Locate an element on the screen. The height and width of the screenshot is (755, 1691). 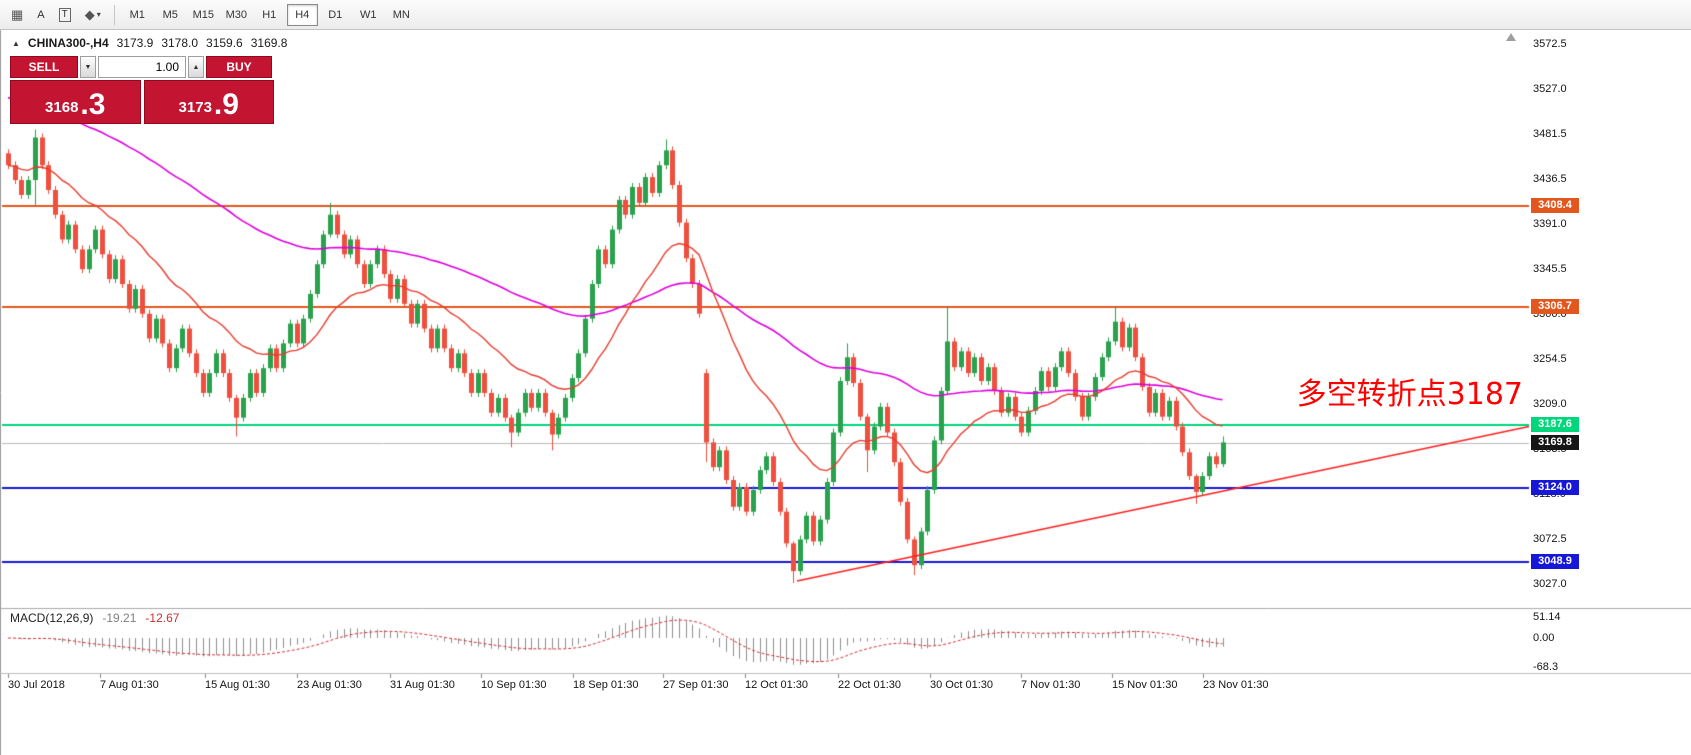
sell-price-display: 3168 .3 is located at coordinates (75, 102).